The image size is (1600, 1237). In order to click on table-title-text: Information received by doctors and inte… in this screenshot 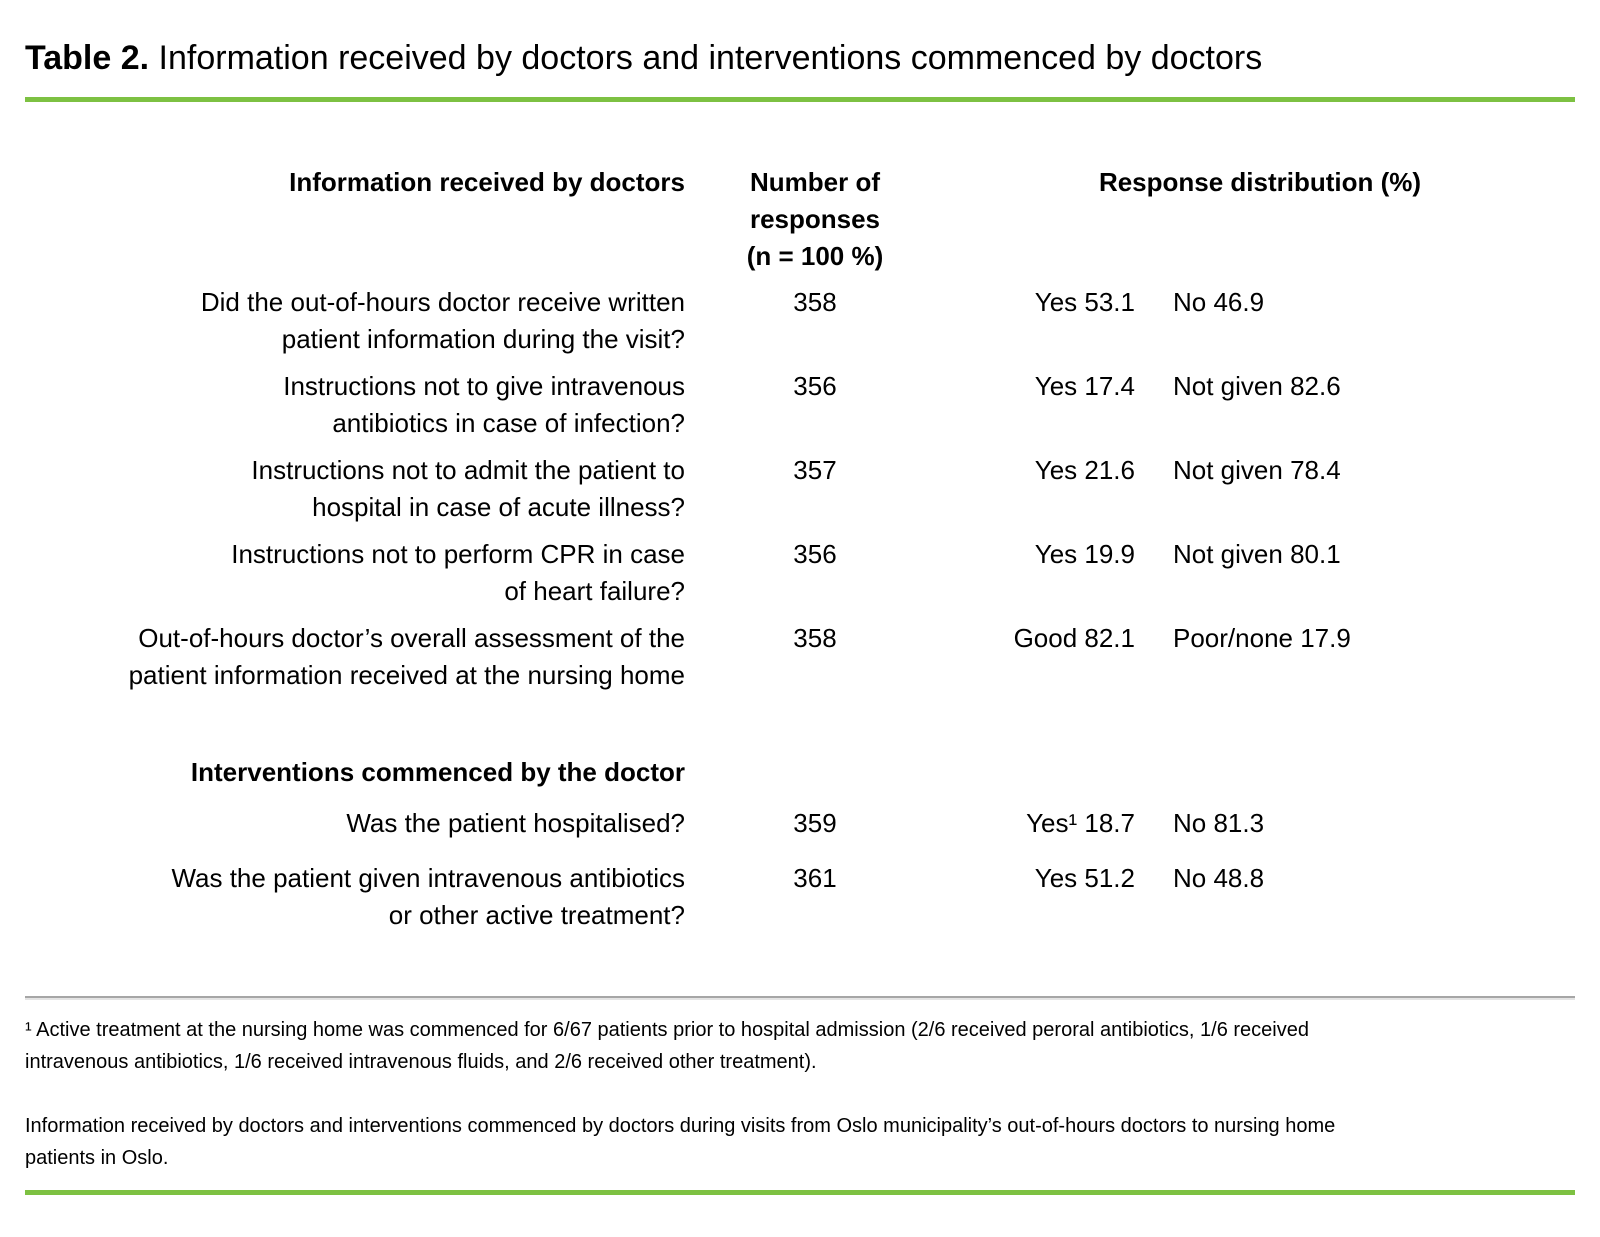, I will do `click(710, 58)`.